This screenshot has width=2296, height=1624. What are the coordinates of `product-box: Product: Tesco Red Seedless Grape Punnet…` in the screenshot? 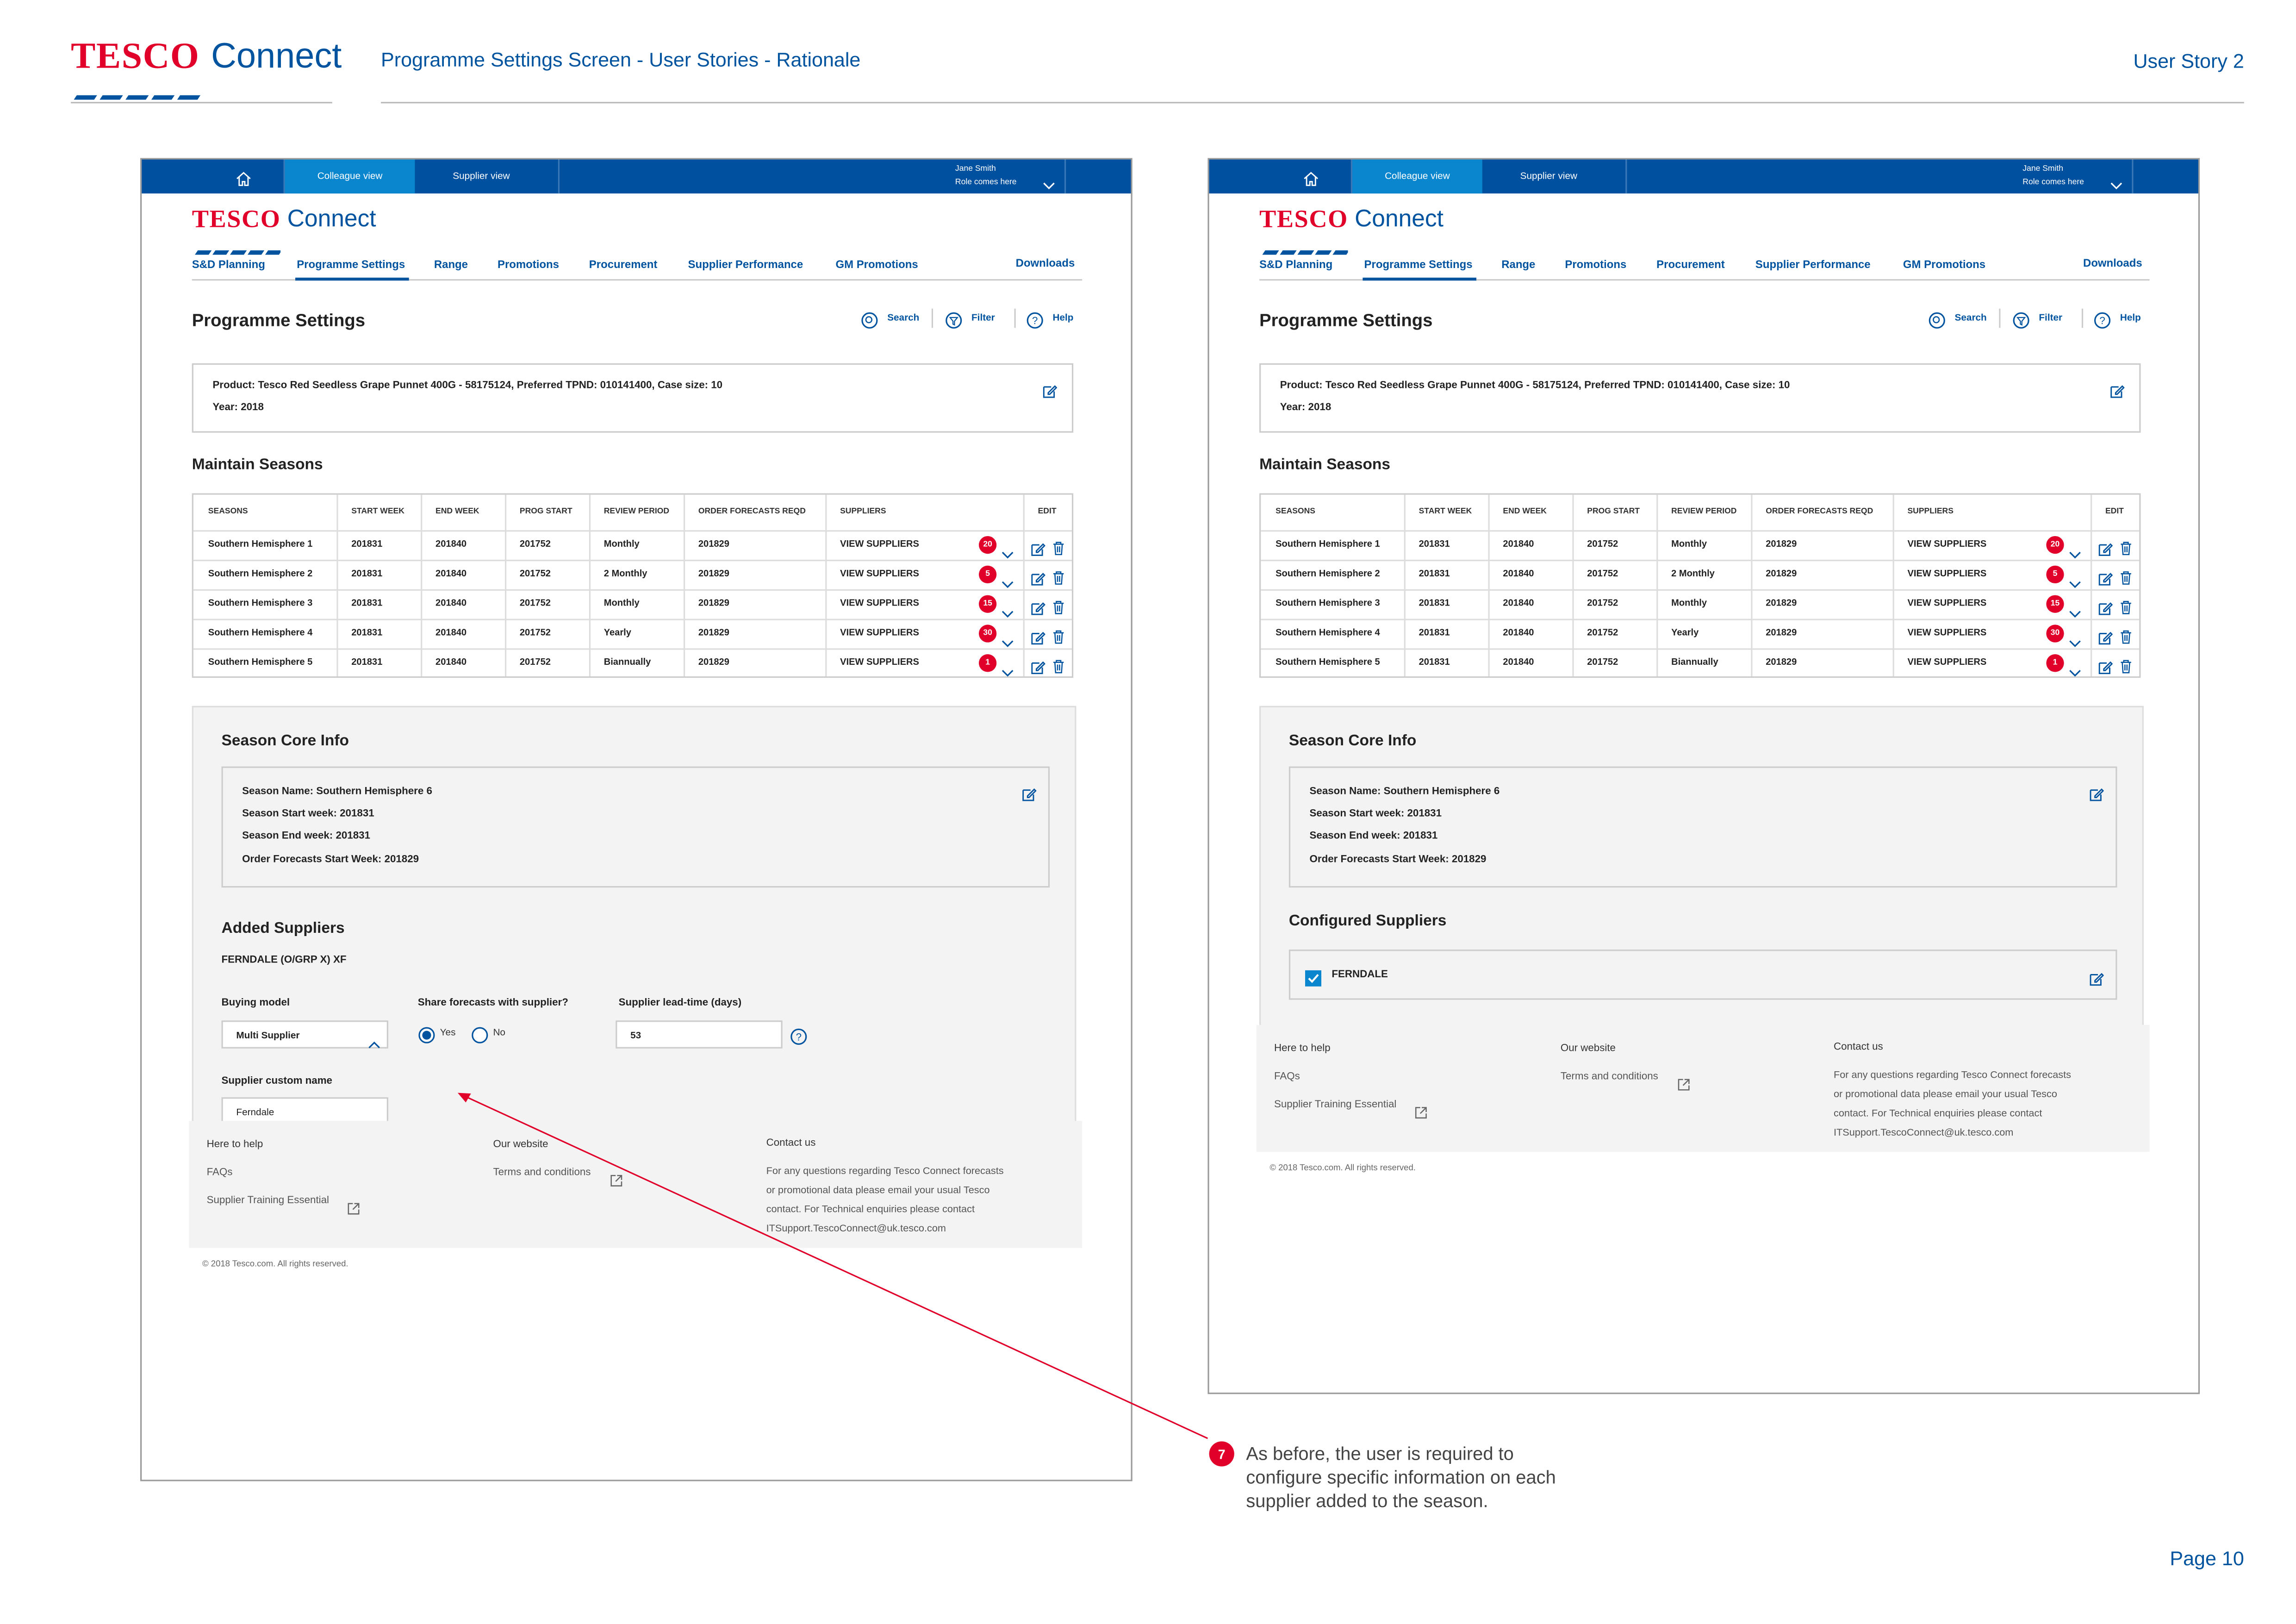 It's located at (1700, 398).